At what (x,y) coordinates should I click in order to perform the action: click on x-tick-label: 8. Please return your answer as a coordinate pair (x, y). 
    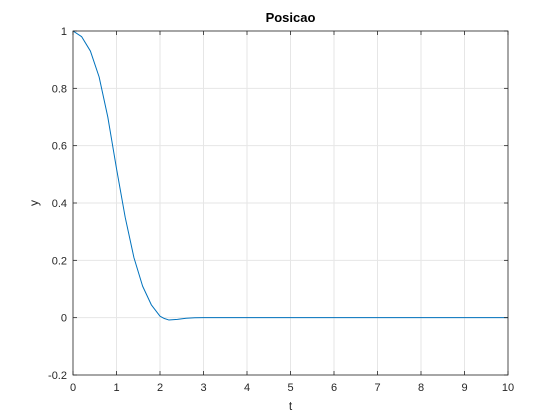
    Looking at the image, I should click on (421, 388).